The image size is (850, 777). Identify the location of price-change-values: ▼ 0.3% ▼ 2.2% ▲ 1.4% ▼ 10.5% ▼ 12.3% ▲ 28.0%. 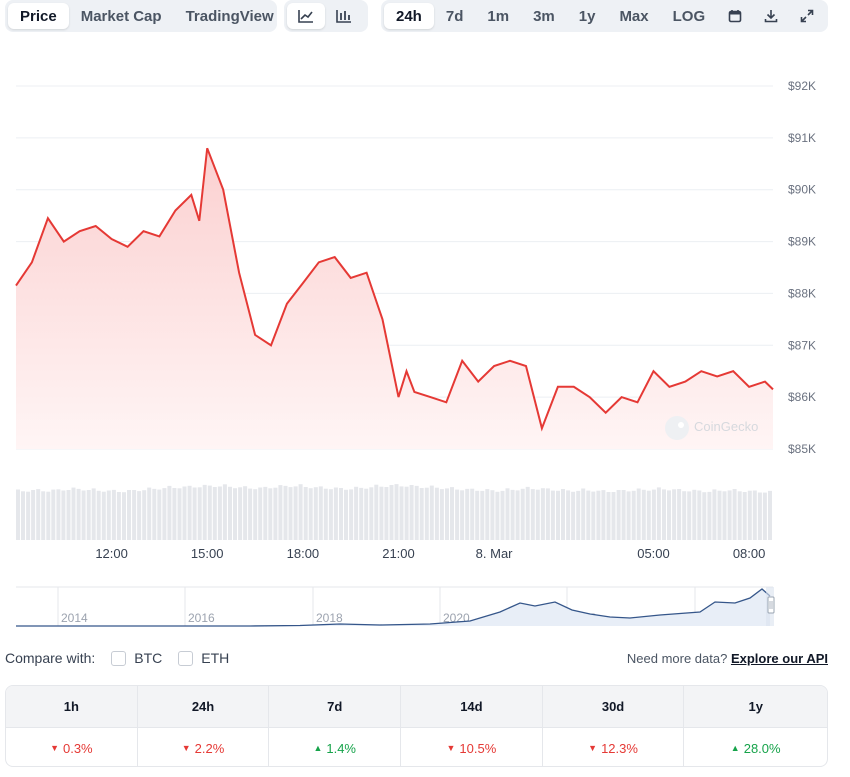
(416, 746).